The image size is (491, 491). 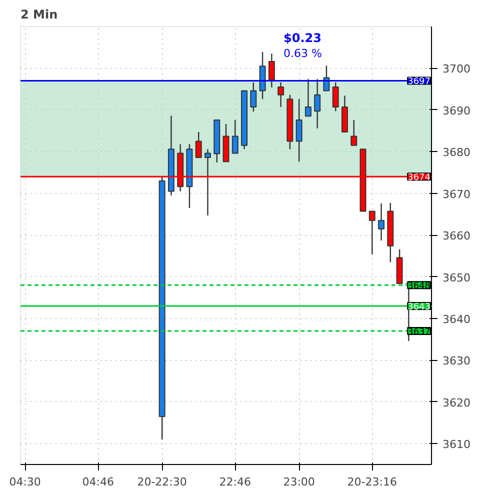 What do you see at coordinates (456, 277) in the screenshot?
I see `y-tick-label: 3650` at bounding box center [456, 277].